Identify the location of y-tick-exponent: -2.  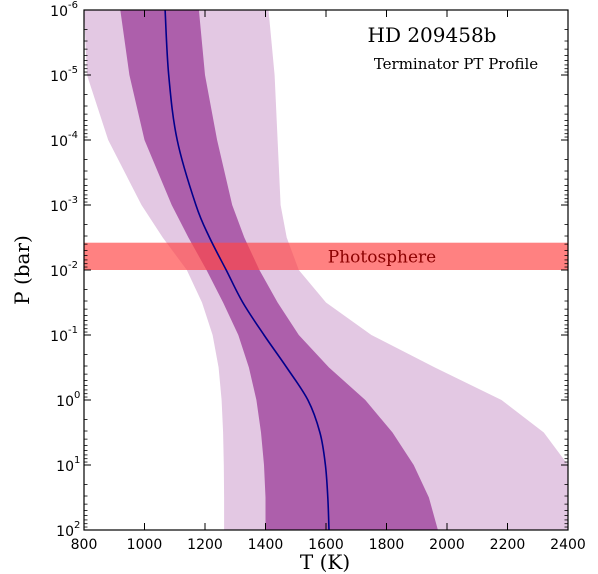
(73, 265).